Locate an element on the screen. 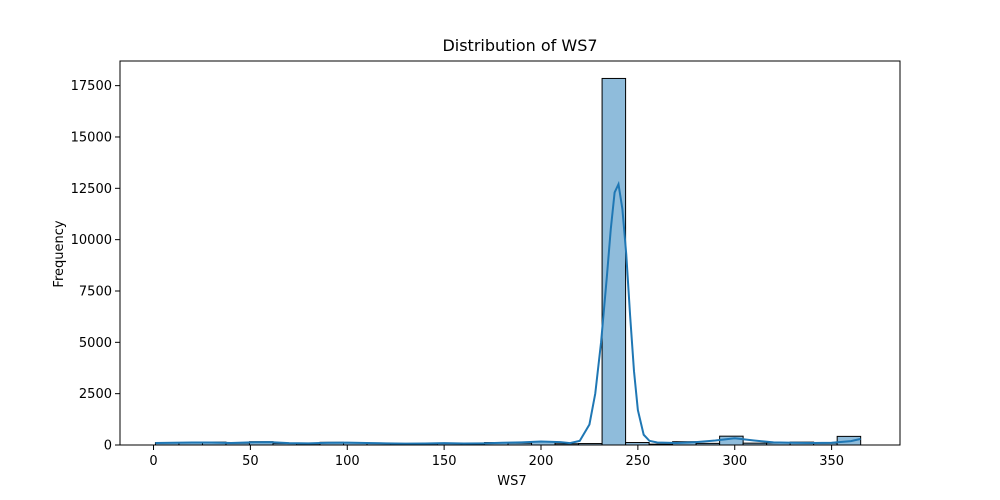 This screenshot has height=500, width=1000. y-tick-label: 2500 is located at coordinates (95, 394).